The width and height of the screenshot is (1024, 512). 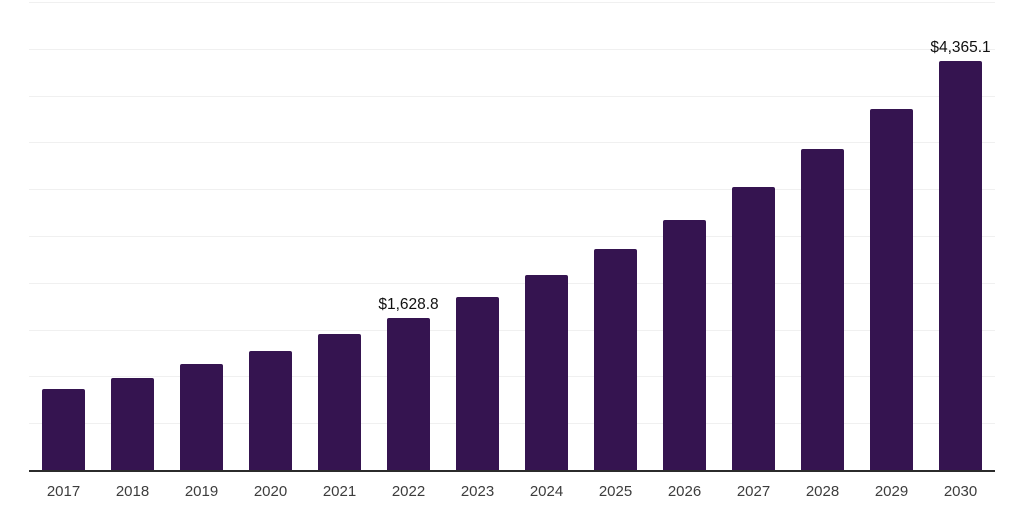 What do you see at coordinates (684, 491) in the screenshot?
I see `x-tick-label-2026: 2026` at bounding box center [684, 491].